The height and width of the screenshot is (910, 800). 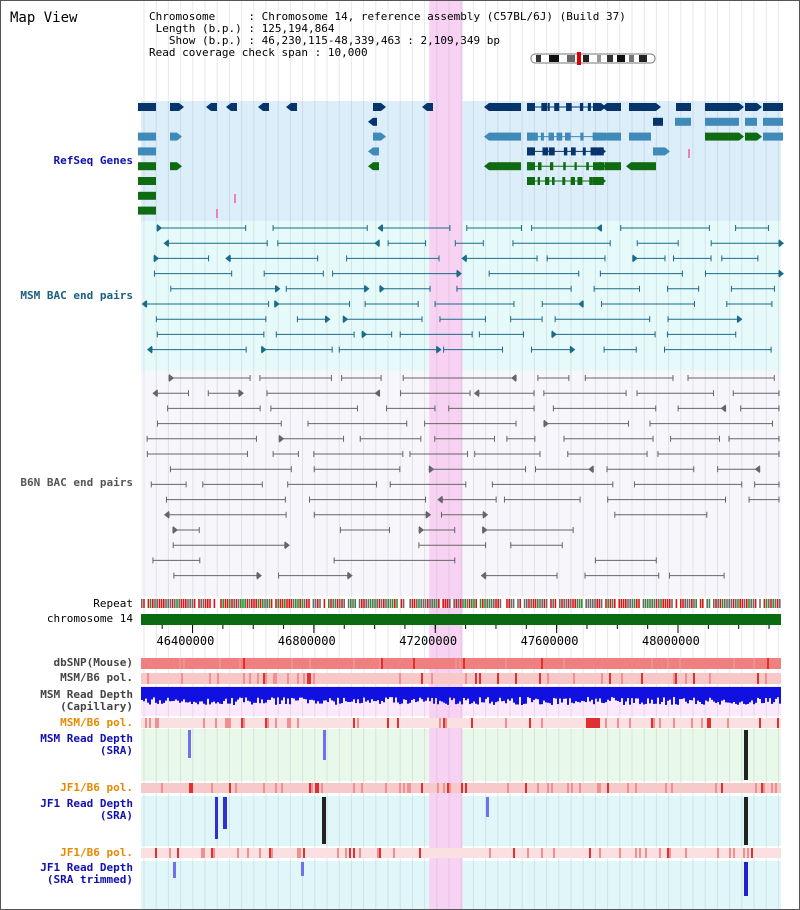 What do you see at coordinates (76, 295) in the screenshot?
I see `msm-bac-track-label: MSM BAC end pairs` at bounding box center [76, 295].